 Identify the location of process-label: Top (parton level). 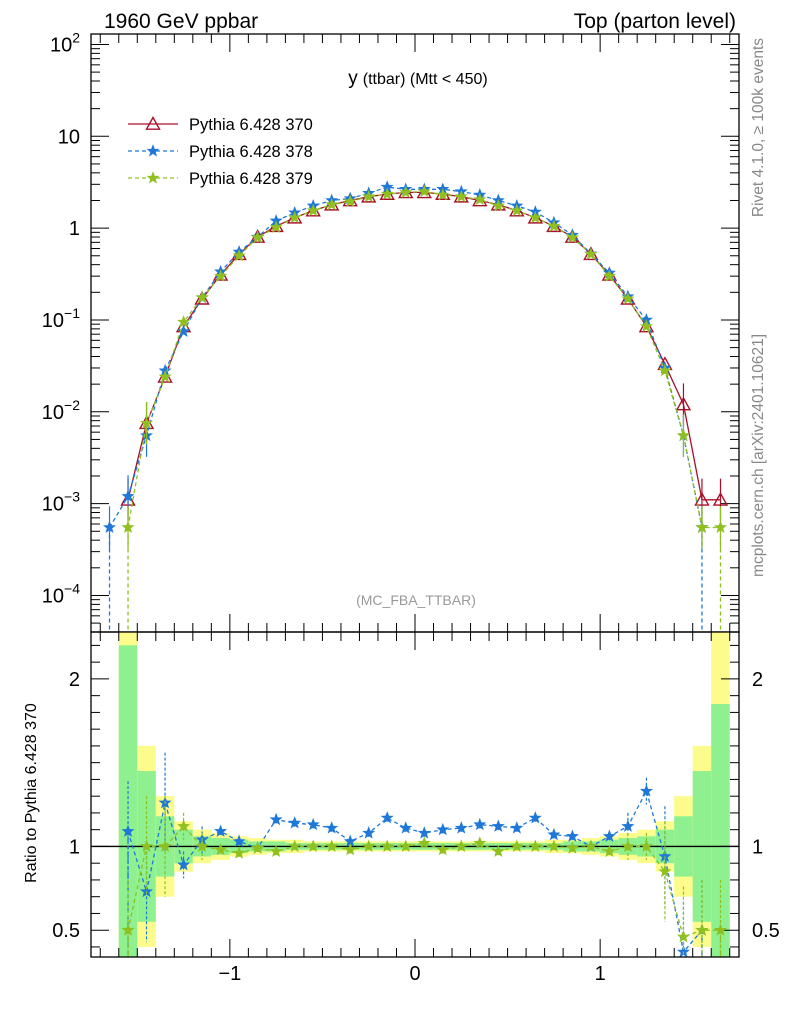
(655, 21).